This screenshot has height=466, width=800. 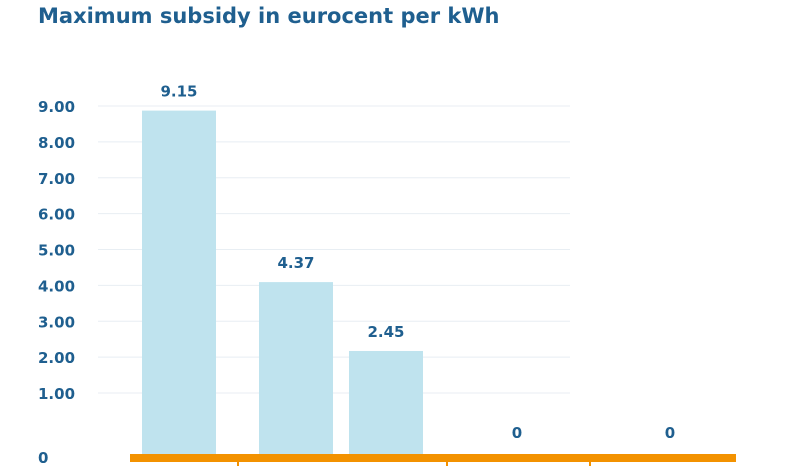 I want to click on x-axis, so click(x=433, y=460).